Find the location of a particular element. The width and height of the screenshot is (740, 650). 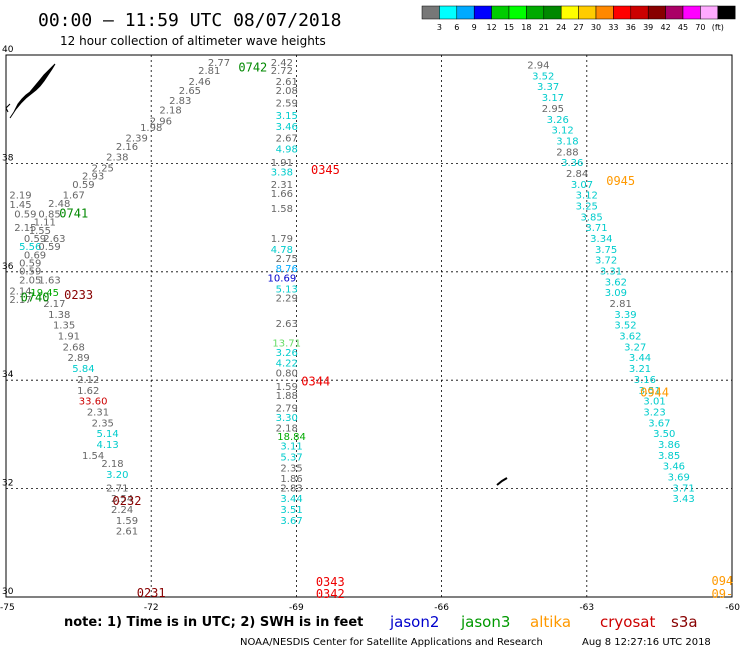

wave-height-value: 1.79 is located at coordinates (282, 239).